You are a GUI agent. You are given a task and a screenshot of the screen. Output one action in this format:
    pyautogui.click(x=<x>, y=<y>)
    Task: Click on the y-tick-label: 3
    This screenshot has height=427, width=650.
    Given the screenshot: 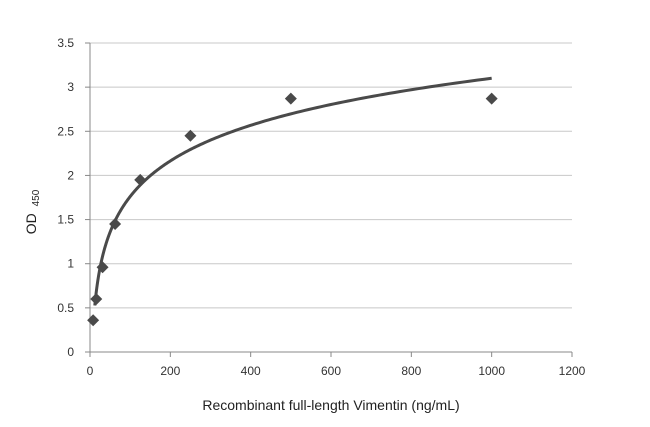 What is the action you would take?
    pyautogui.click(x=70, y=87)
    